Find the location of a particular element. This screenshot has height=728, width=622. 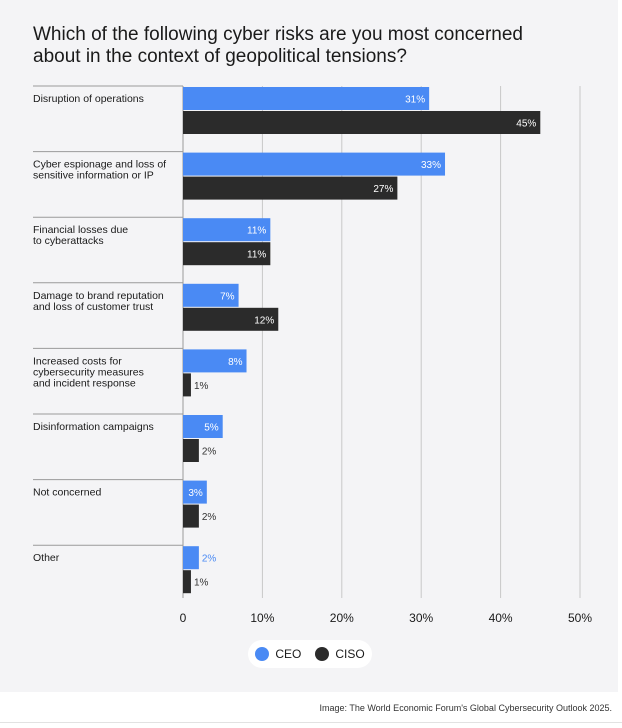

category-label: Financial losses due to cyberattacks is located at coordinates (80, 235).